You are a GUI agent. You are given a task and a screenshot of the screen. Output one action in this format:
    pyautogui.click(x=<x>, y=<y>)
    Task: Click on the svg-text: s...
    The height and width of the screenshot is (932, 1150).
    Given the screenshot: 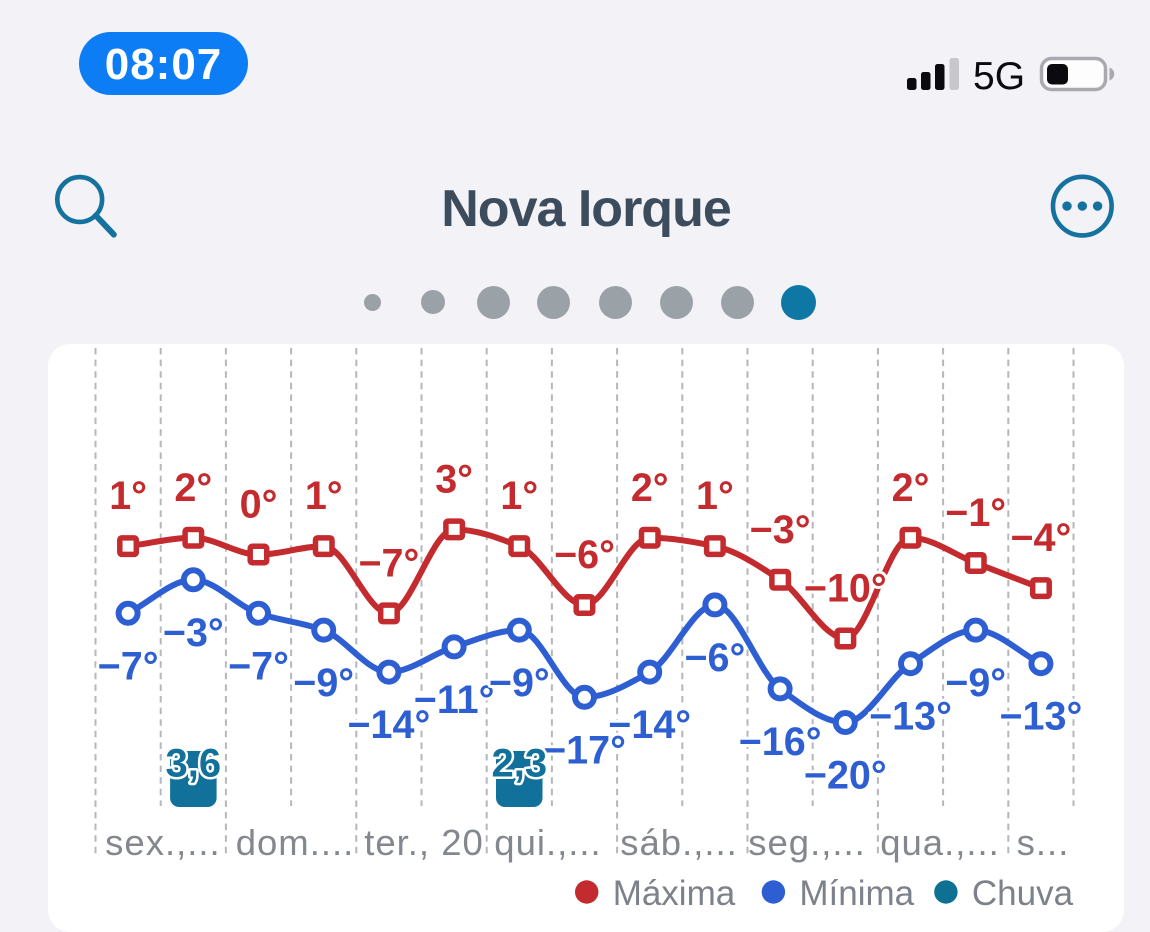 What is the action you would take?
    pyautogui.click(x=1043, y=842)
    